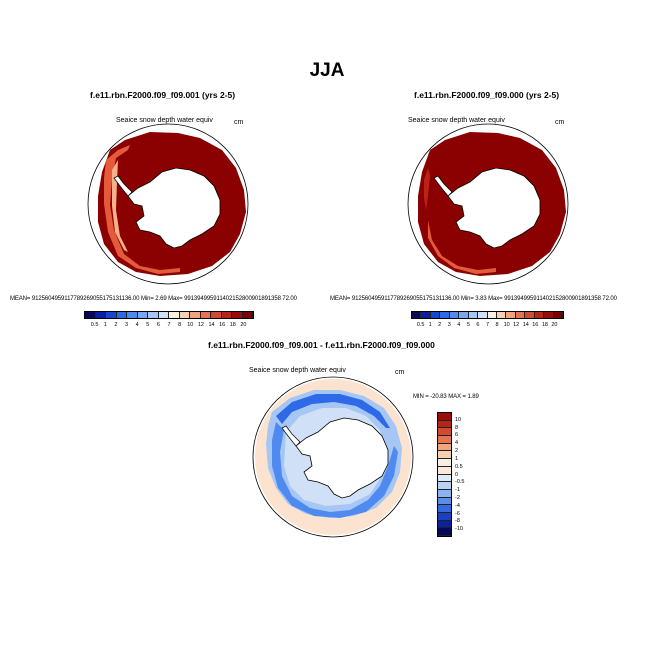 Image resolution: width=654 pixels, height=654 pixels. What do you see at coordinates (163, 95) in the screenshot?
I see `panel-1-title: f.e11.rbn.F2000.f09_f09.001 (yrs 2-5)` at bounding box center [163, 95].